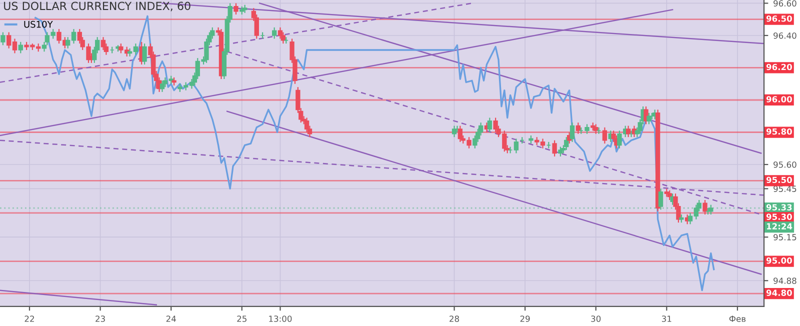  I want to click on ref-line-label: 95.00, so click(779, 260).